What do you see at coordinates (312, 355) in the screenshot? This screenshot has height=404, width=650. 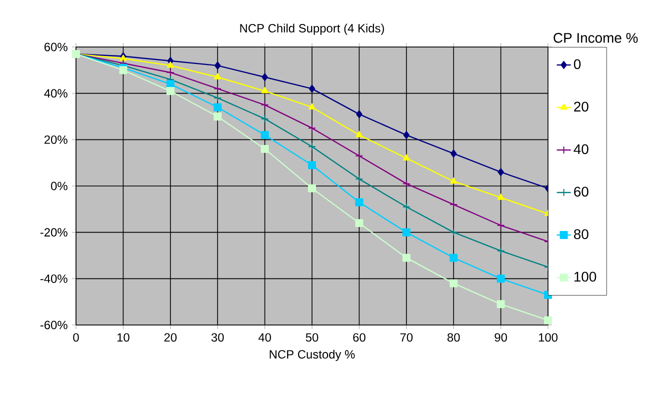 I see `x-axis-title: NCP Custody %` at bounding box center [312, 355].